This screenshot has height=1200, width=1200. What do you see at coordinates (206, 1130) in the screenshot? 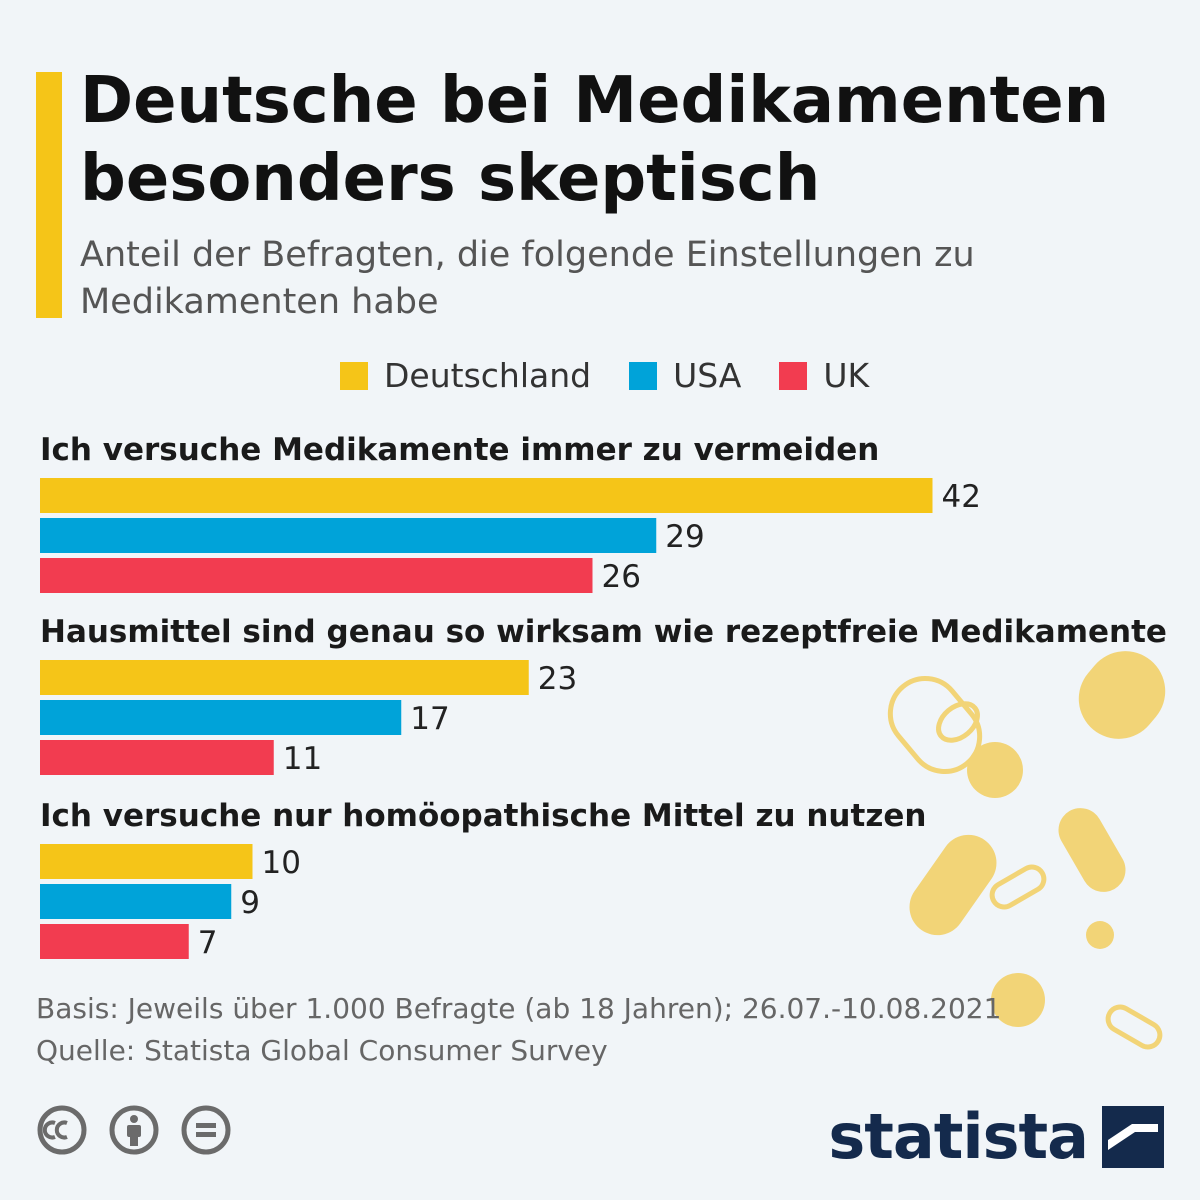
I see `no-derivatives-icon` at bounding box center [206, 1130].